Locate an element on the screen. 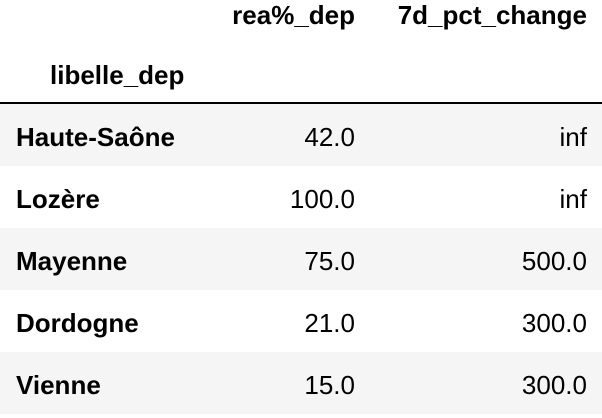  rea-dep-cell: 42.0 is located at coordinates (329, 137).